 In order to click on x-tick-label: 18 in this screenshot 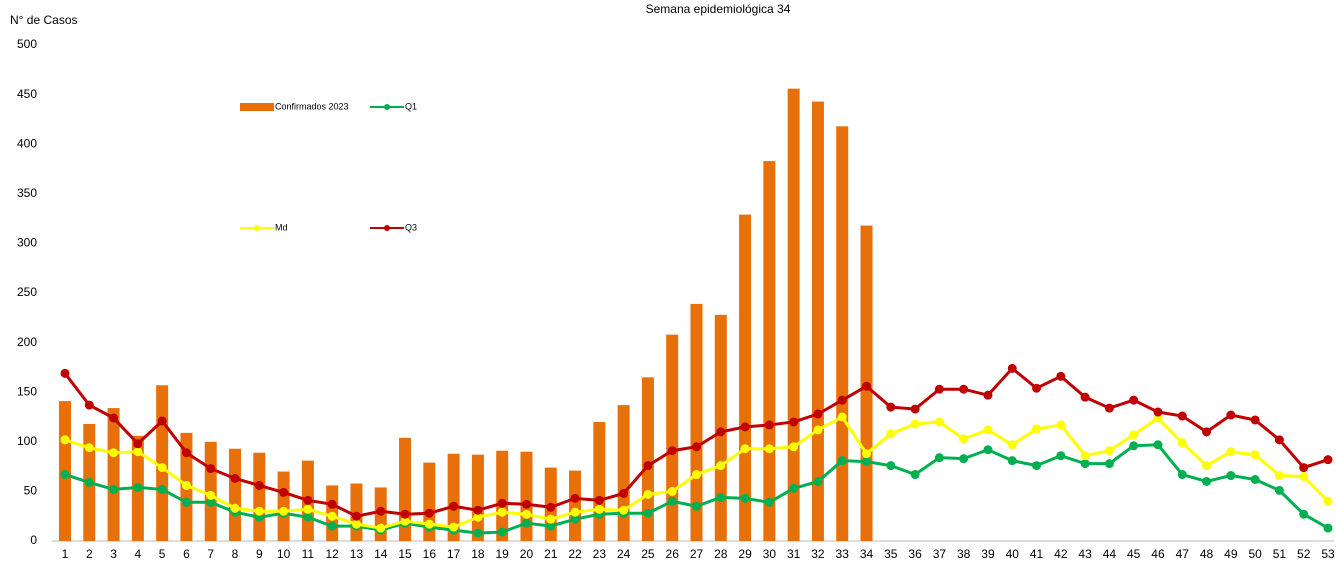, I will do `click(478, 554)`.